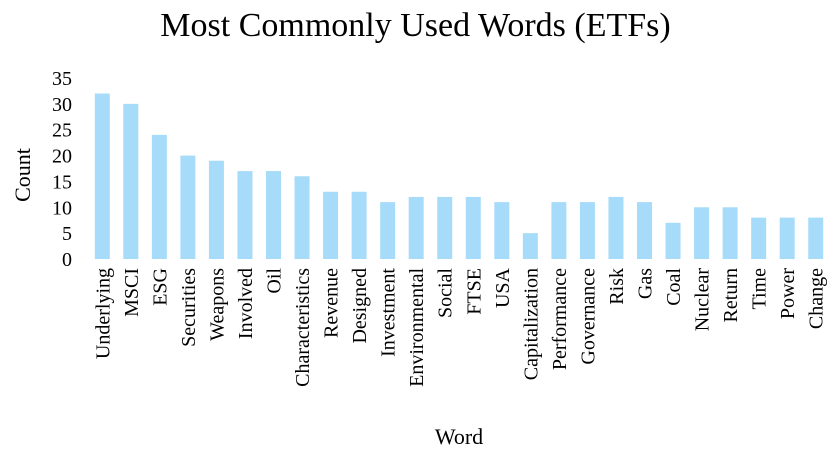 Image resolution: width=831 pixels, height=453 pixels. What do you see at coordinates (103, 313) in the screenshot?
I see `x-tick-label: Underlying` at bounding box center [103, 313].